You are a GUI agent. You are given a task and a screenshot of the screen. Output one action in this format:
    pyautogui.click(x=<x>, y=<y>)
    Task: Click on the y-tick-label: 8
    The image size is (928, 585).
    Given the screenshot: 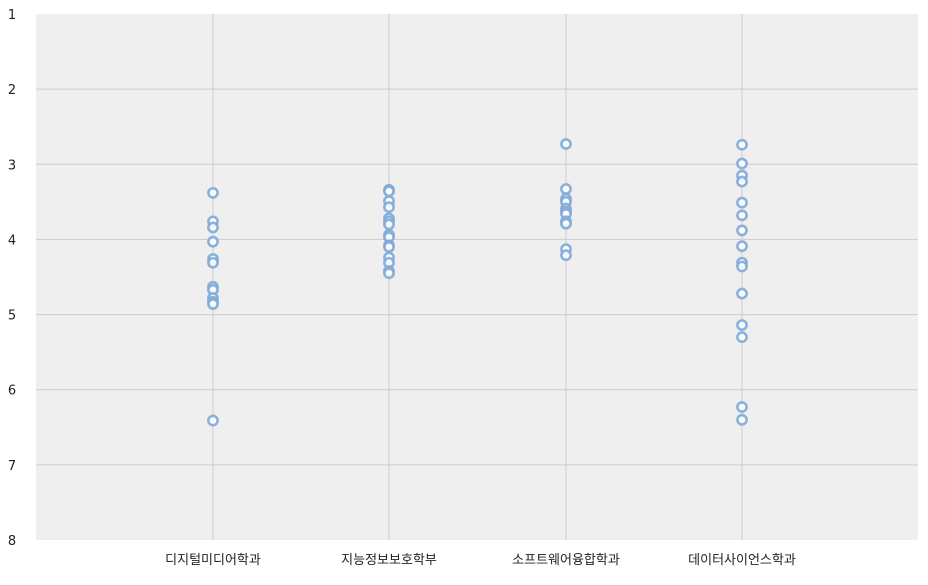 What is the action you would take?
    pyautogui.click(x=12, y=541)
    